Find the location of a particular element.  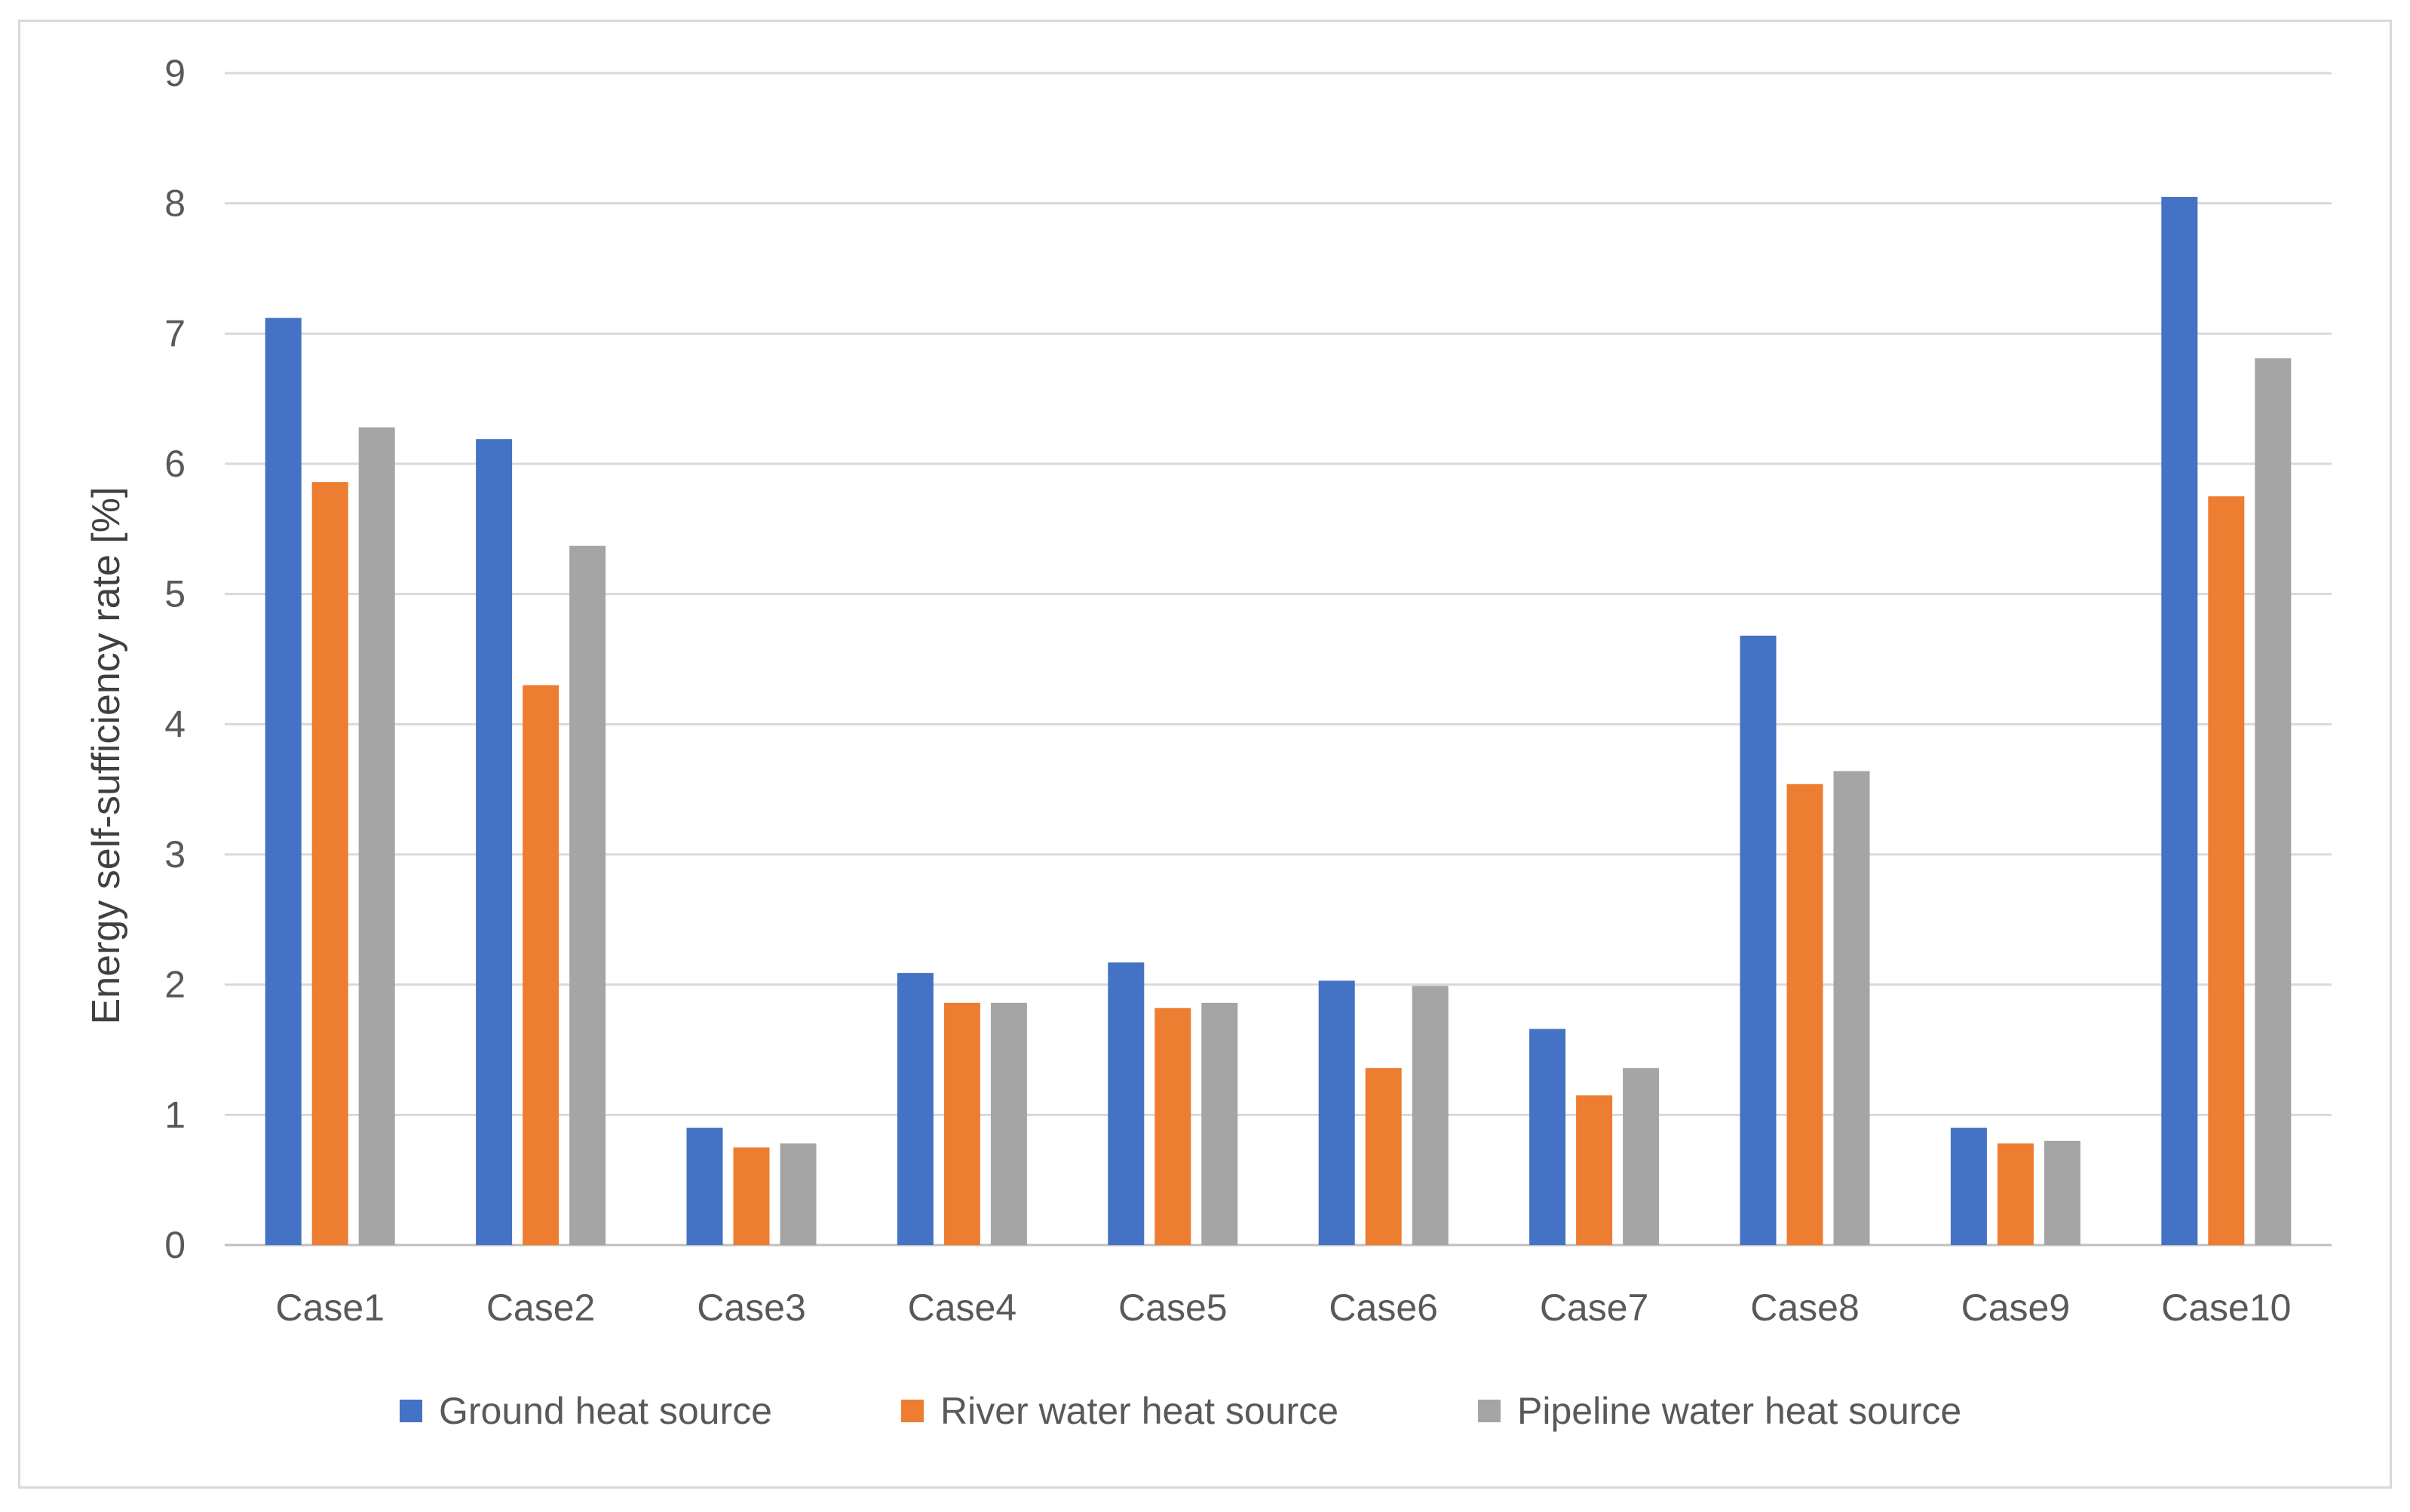

legend-label: Pipeline water heat source is located at coordinates (1739, 1411).